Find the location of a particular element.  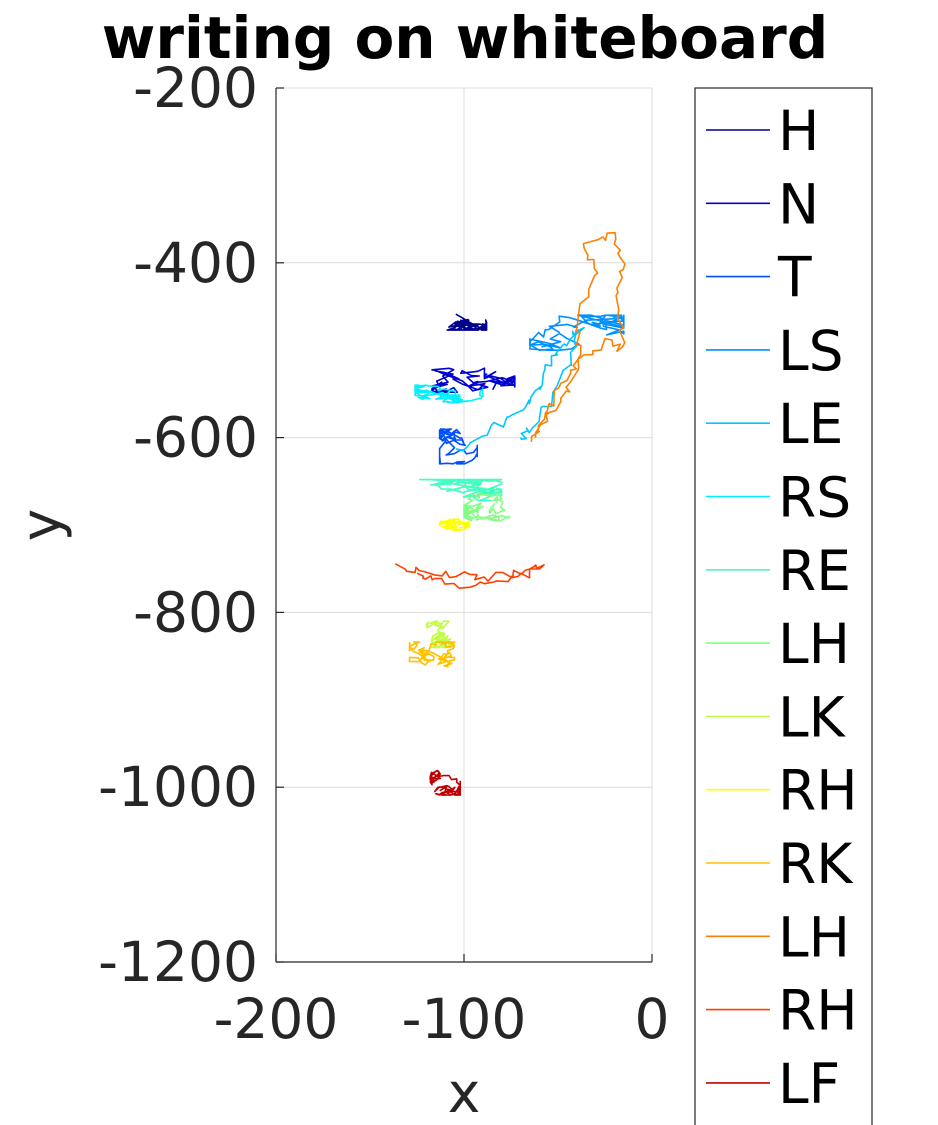

legend-label: LE is located at coordinates (810, 424).